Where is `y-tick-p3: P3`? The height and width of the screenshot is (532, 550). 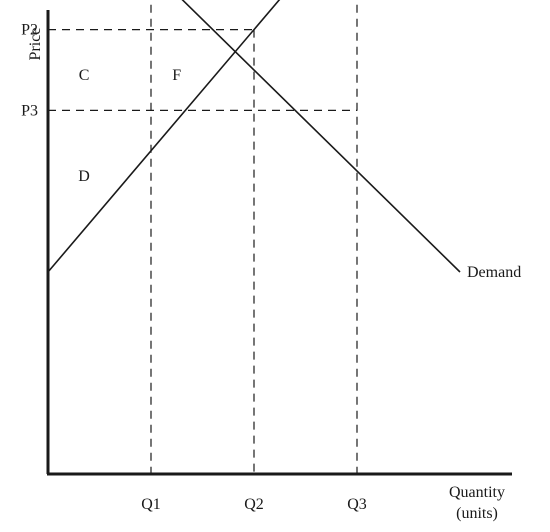
y-tick-p3: P3 is located at coordinates (29, 110).